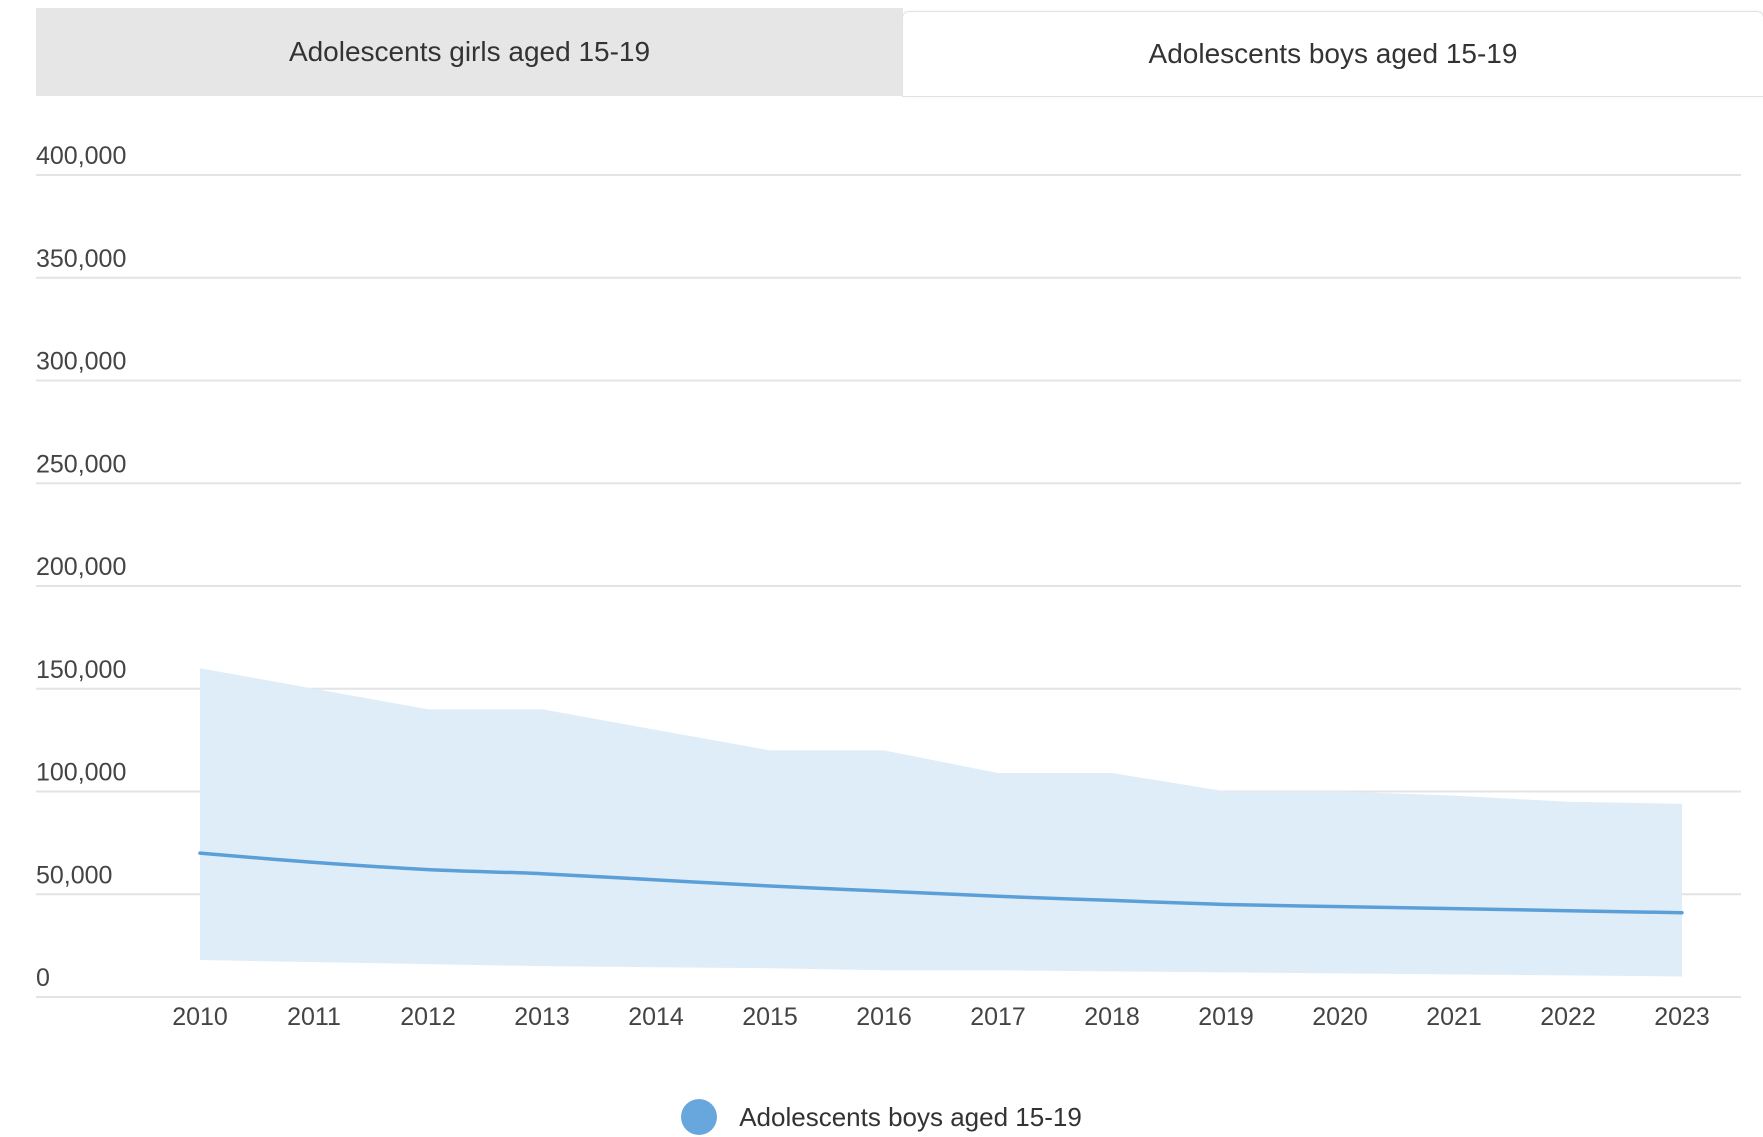 The width and height of the screenshot is (1763, 1137). What do you see at coordinates (81, 773) in the screenshot?
I see `y-tick-label: 100,000` at bounding box center [81, 773].